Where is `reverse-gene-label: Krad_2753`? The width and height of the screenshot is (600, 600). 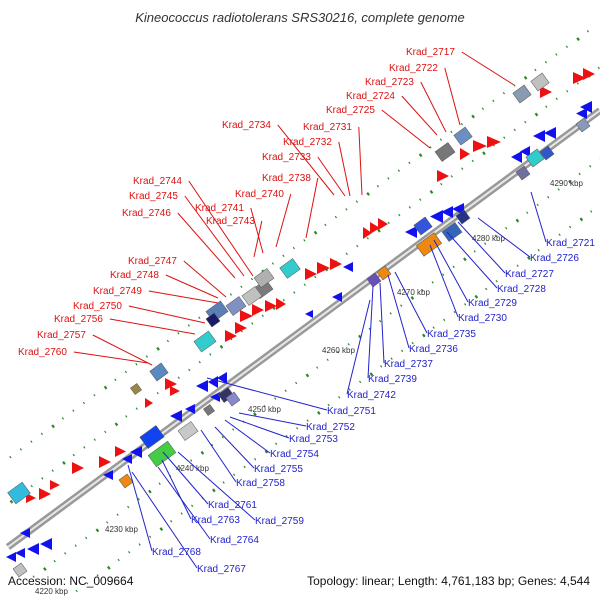
reverse-gene-label: Krad_2753 is located at coordinates (313, 439).